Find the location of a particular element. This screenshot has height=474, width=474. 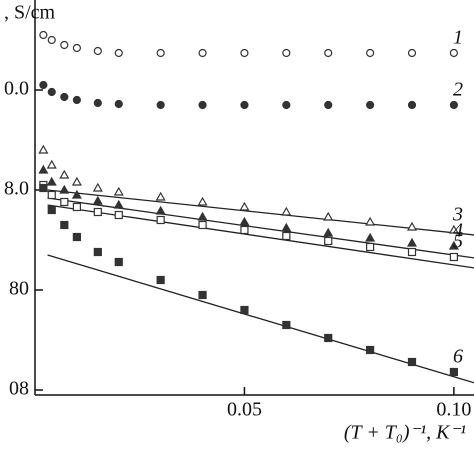

series-label: 4 is located at coordinates (458, 231).